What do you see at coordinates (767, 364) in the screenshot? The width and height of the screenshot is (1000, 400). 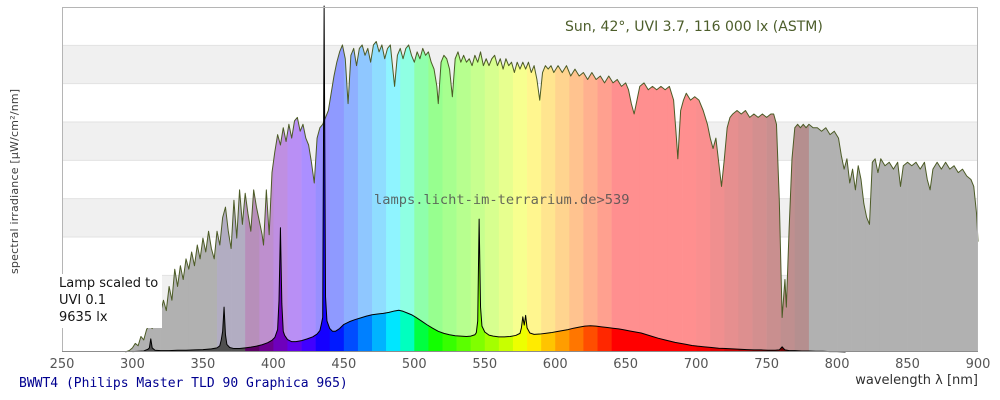 I see `x-tick-750: 750` at bounding box center [767, 364].